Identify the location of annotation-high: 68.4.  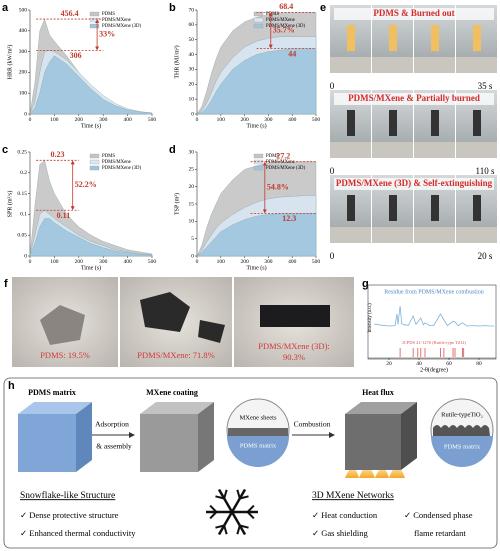
(286, 6).